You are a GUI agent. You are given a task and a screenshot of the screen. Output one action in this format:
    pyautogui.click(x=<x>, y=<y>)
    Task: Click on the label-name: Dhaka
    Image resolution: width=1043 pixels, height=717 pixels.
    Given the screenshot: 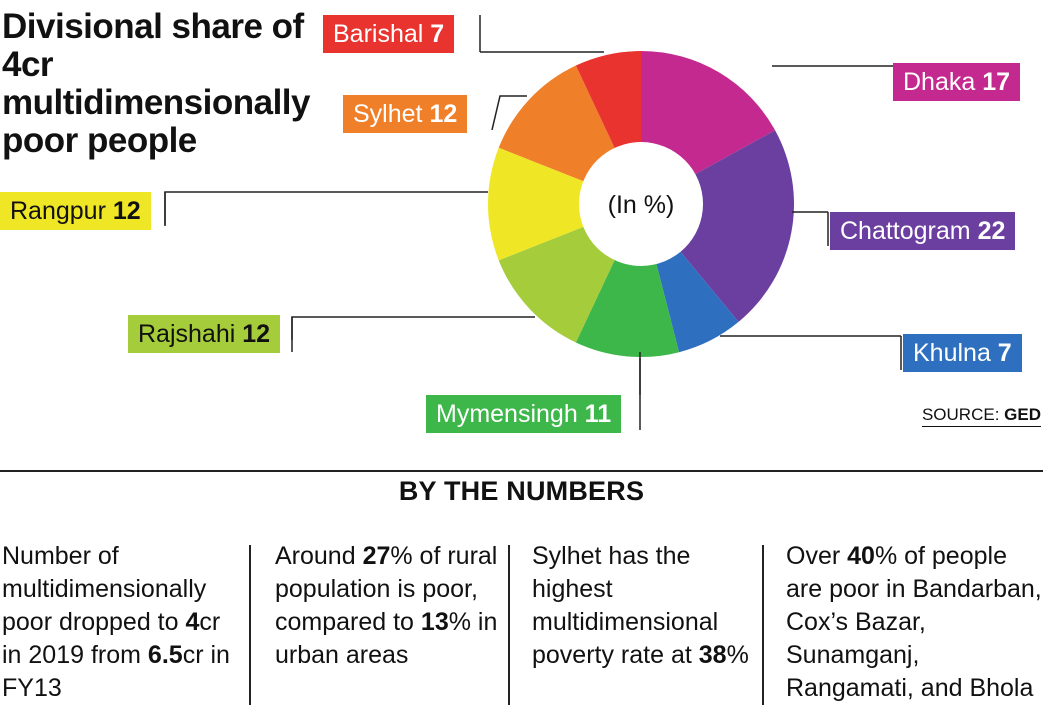 What is the action you would take?
    pyautogui.click(x=943, y=82)
    